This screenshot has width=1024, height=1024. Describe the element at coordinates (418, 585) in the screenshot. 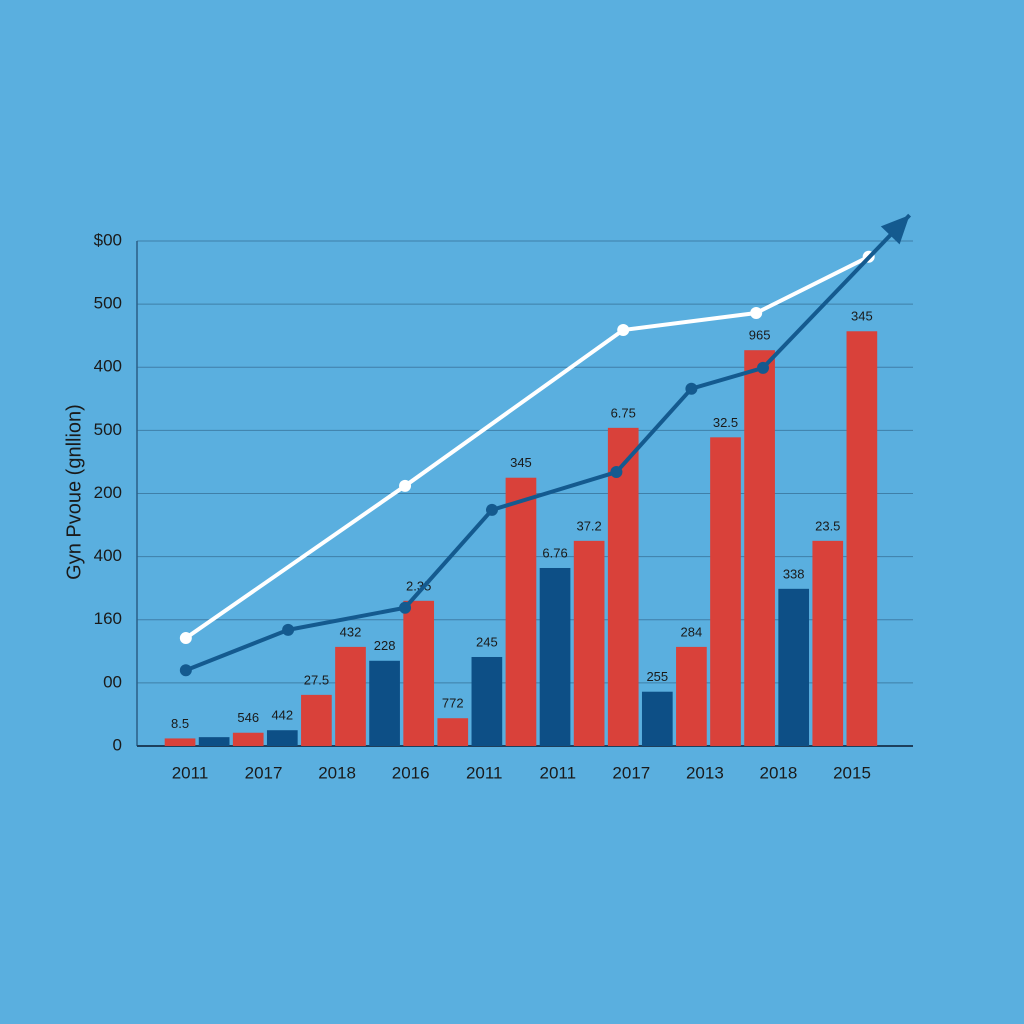

I see `bar-label: 2.35` at that location.